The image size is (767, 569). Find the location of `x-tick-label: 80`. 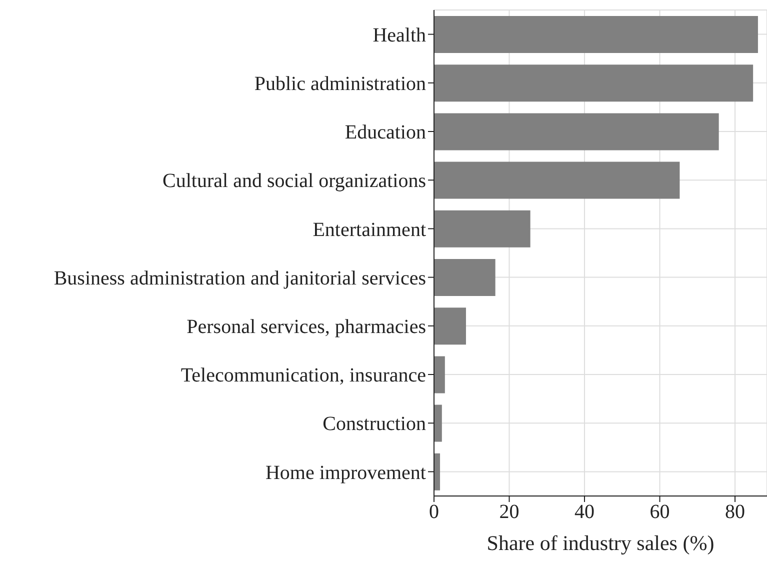

x-tick-label: 80 is located at coordinates (735, 512).